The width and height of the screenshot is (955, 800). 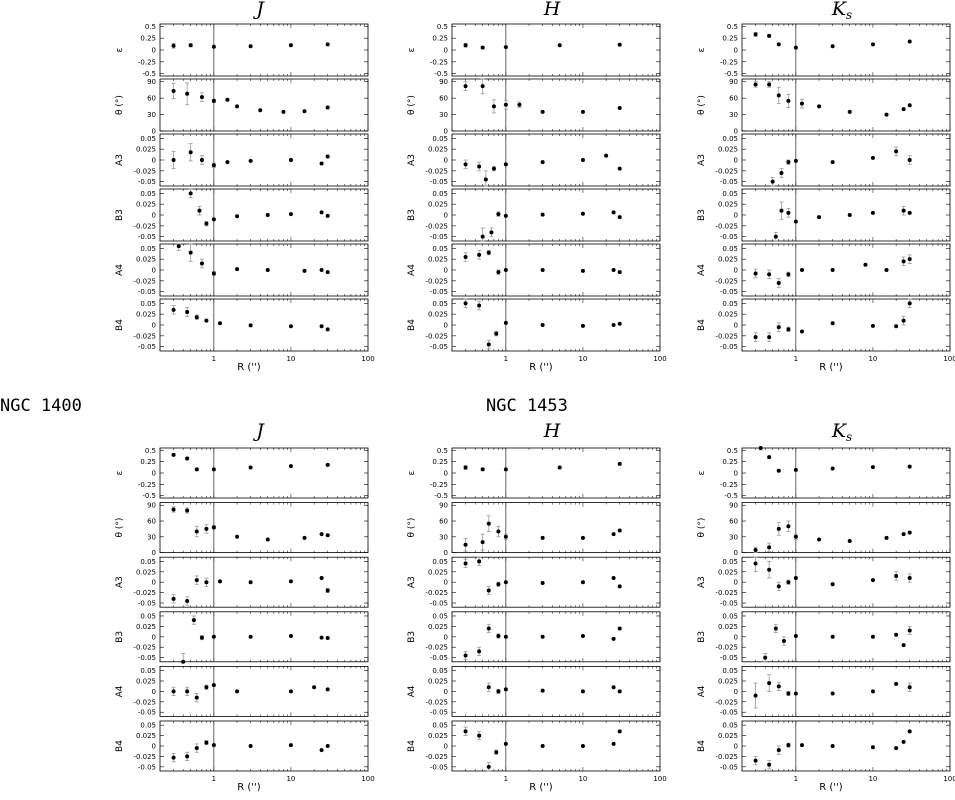 I want to click on y-axis-label: B4, so click(x=120, y=746).